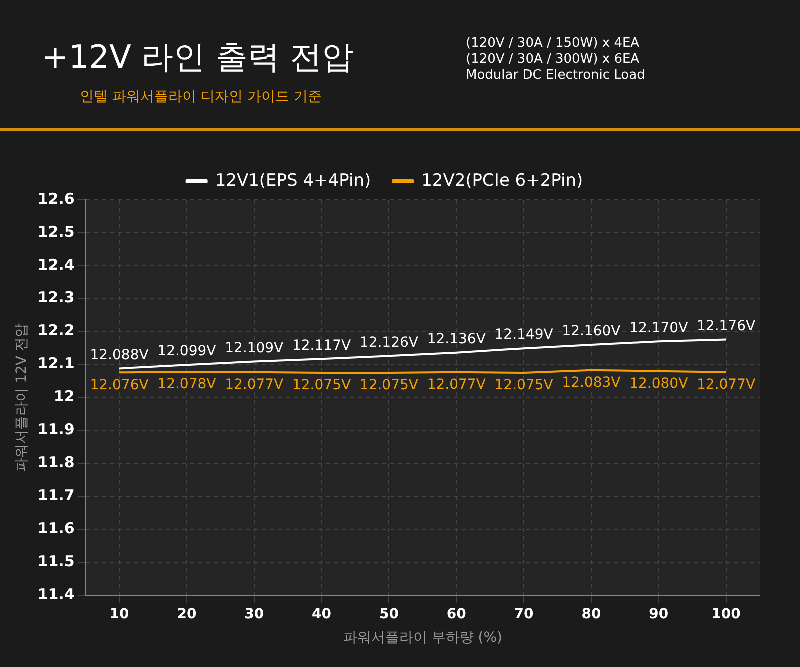 The width and height of the screenshot is (800, 667). Describe the element at coordinates (659, 614) in the screenshot. I see `x-tick-label: 90` at that location.